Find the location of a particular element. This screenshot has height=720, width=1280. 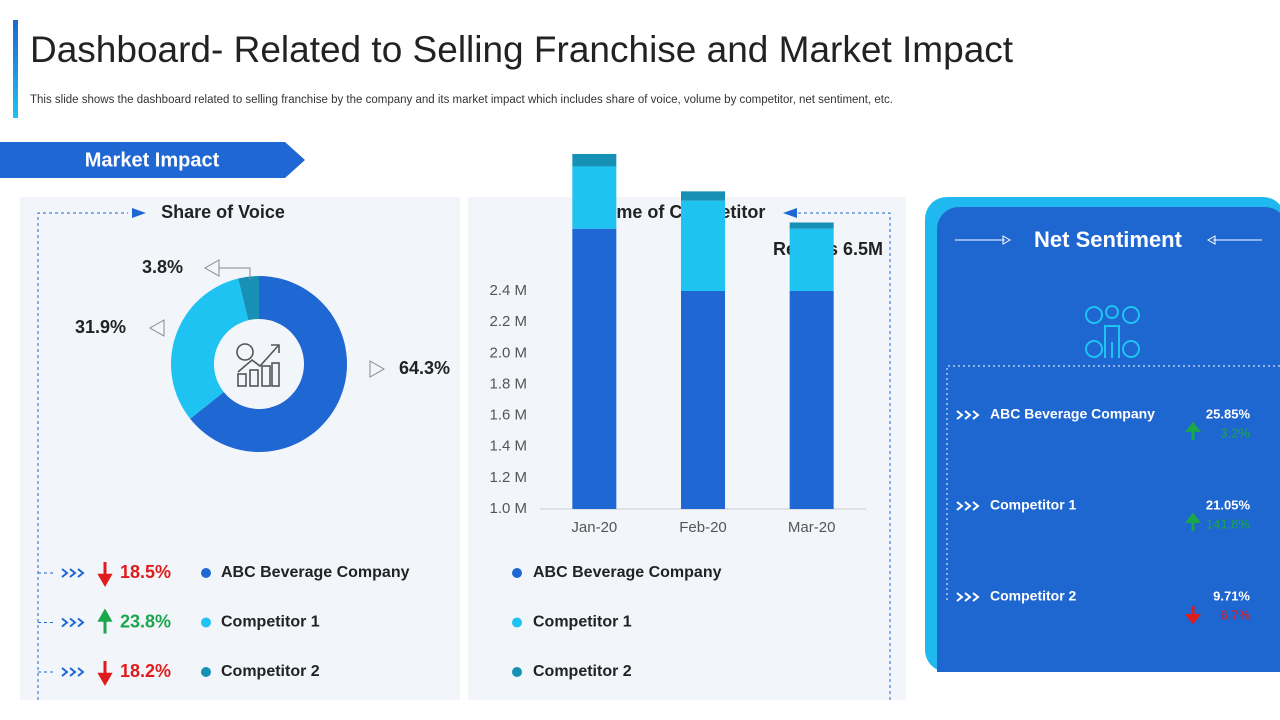

row-share: 21.05% is located at coordinates (1228, 504).